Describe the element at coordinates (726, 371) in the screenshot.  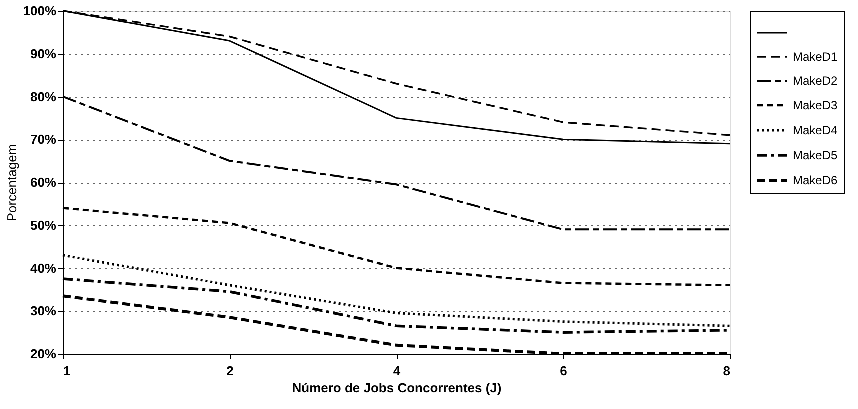
I see `x-tick-label: 8` at that location.